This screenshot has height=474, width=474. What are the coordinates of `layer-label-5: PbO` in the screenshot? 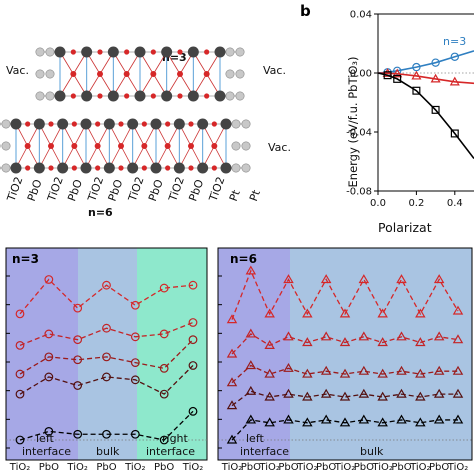 It's located at (116, 190).